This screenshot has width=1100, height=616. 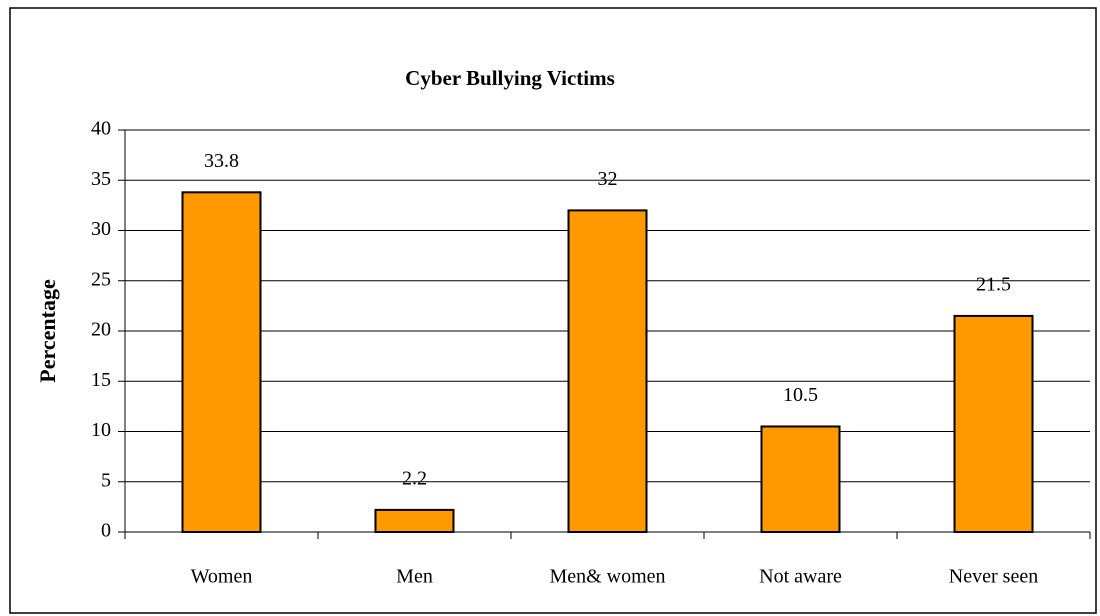 I want to click on y-tick-label: 25, so click(x=101, y=279).